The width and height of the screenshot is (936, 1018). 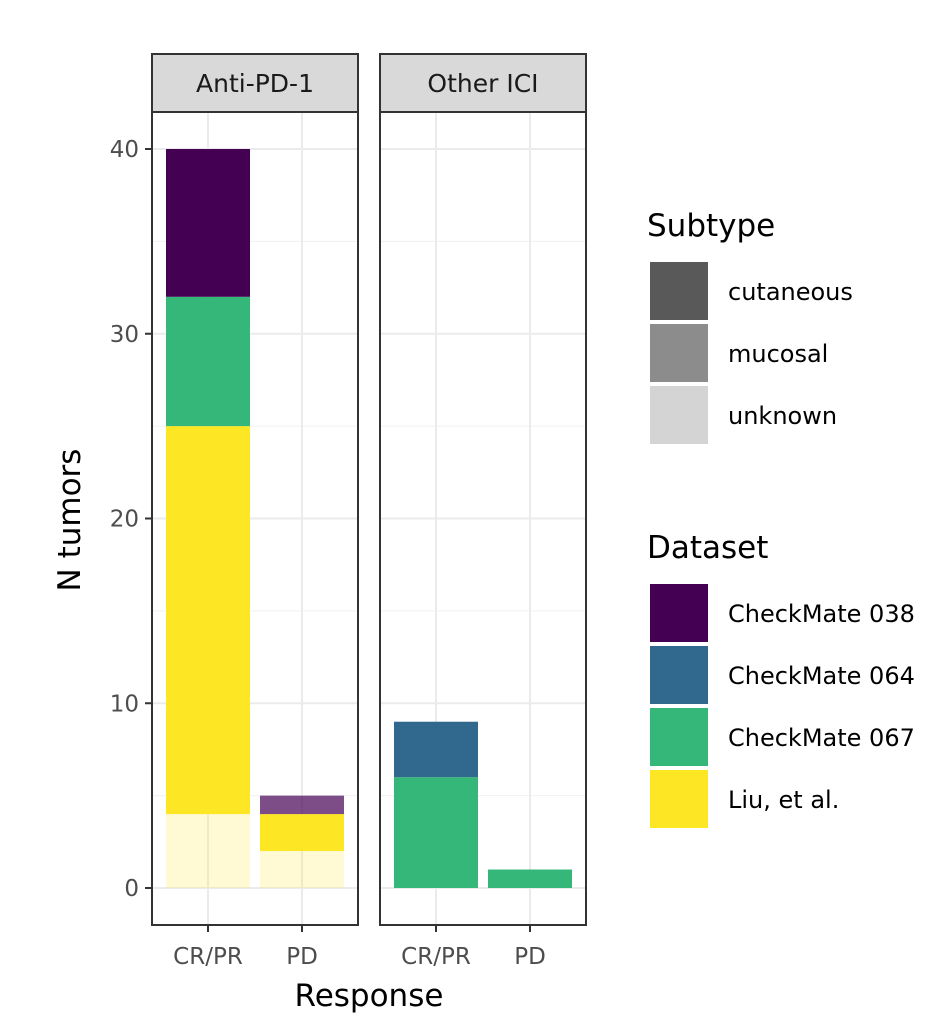 What do you see at coordinates (124, 704) in the screenshot?
I see `y-tick-label: 10` at bounding box center [124, 704].